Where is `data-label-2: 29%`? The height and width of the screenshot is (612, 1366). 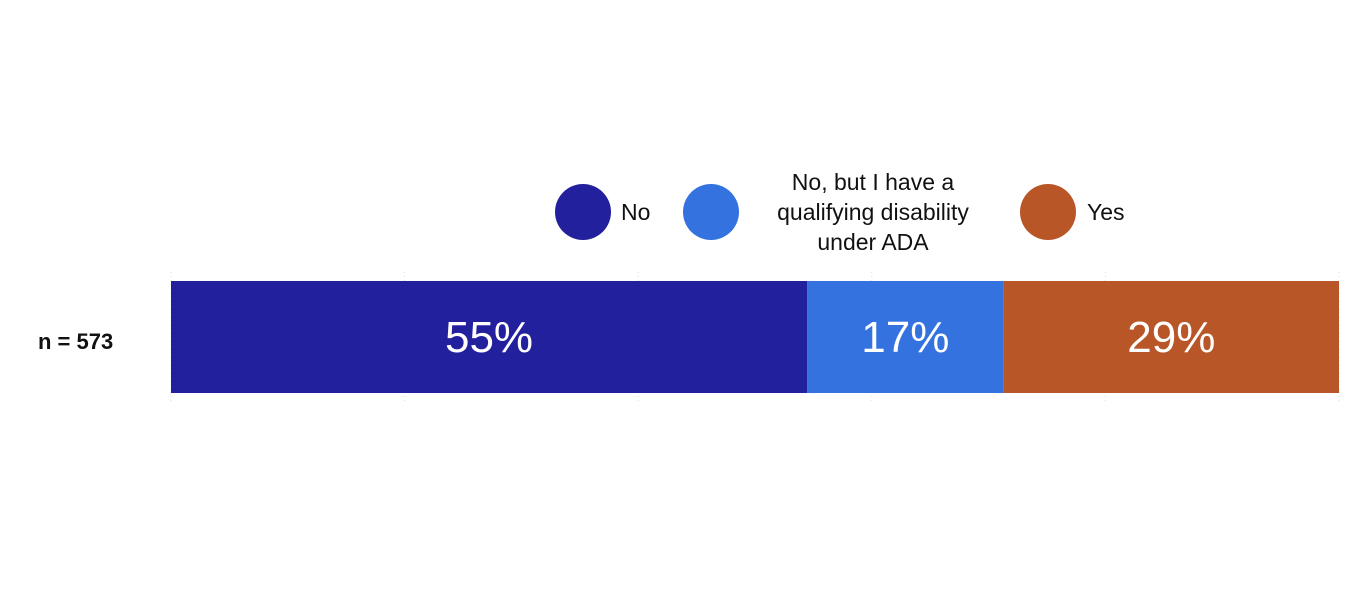
data-label-2: 29% is located at coordinates (1171, 337).